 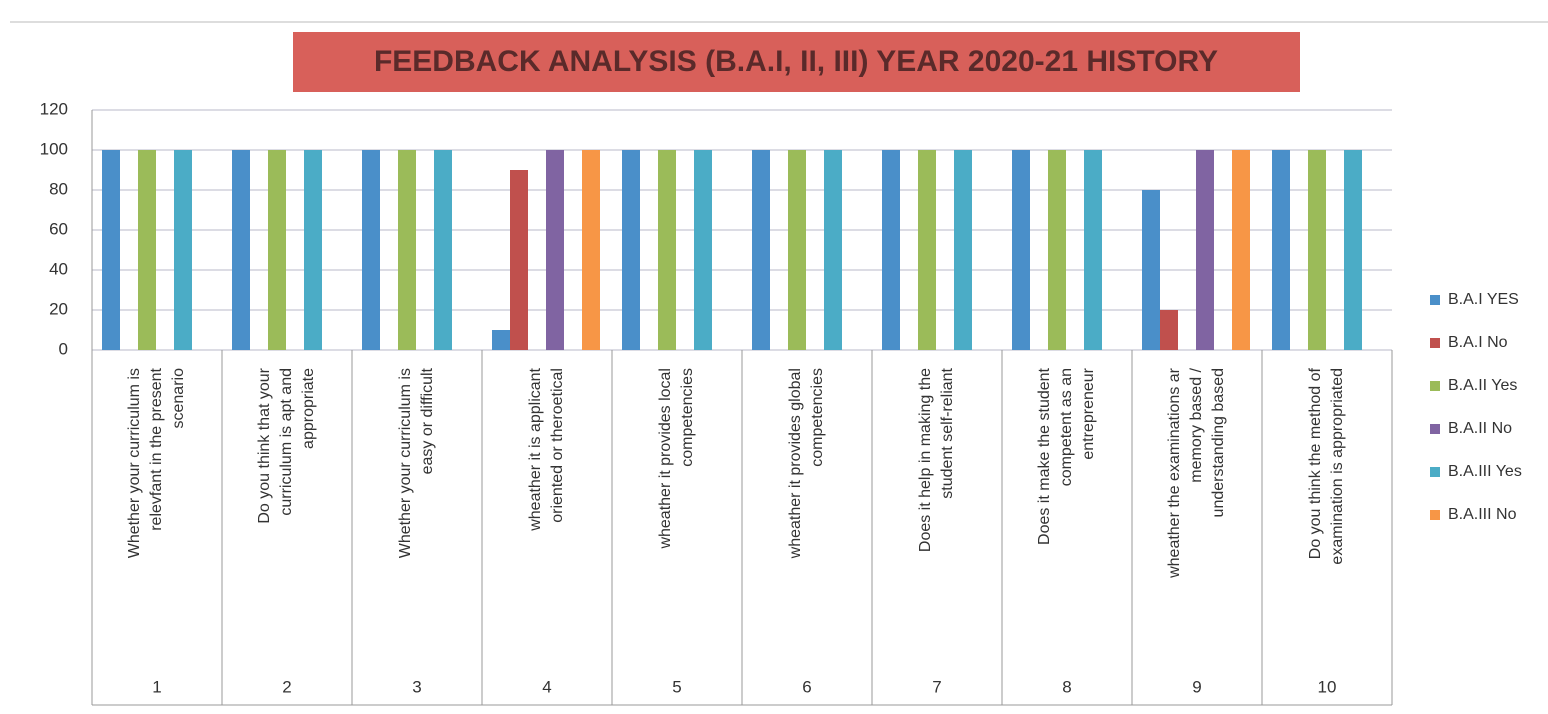 I want to click on x-category-label: competent as an, so click(x=1066, y=427).